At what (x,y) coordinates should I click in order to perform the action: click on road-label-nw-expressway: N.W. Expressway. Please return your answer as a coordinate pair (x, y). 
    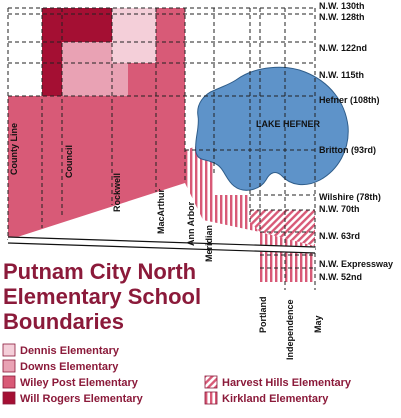
    Looking at the image, I should click on (356, 264).